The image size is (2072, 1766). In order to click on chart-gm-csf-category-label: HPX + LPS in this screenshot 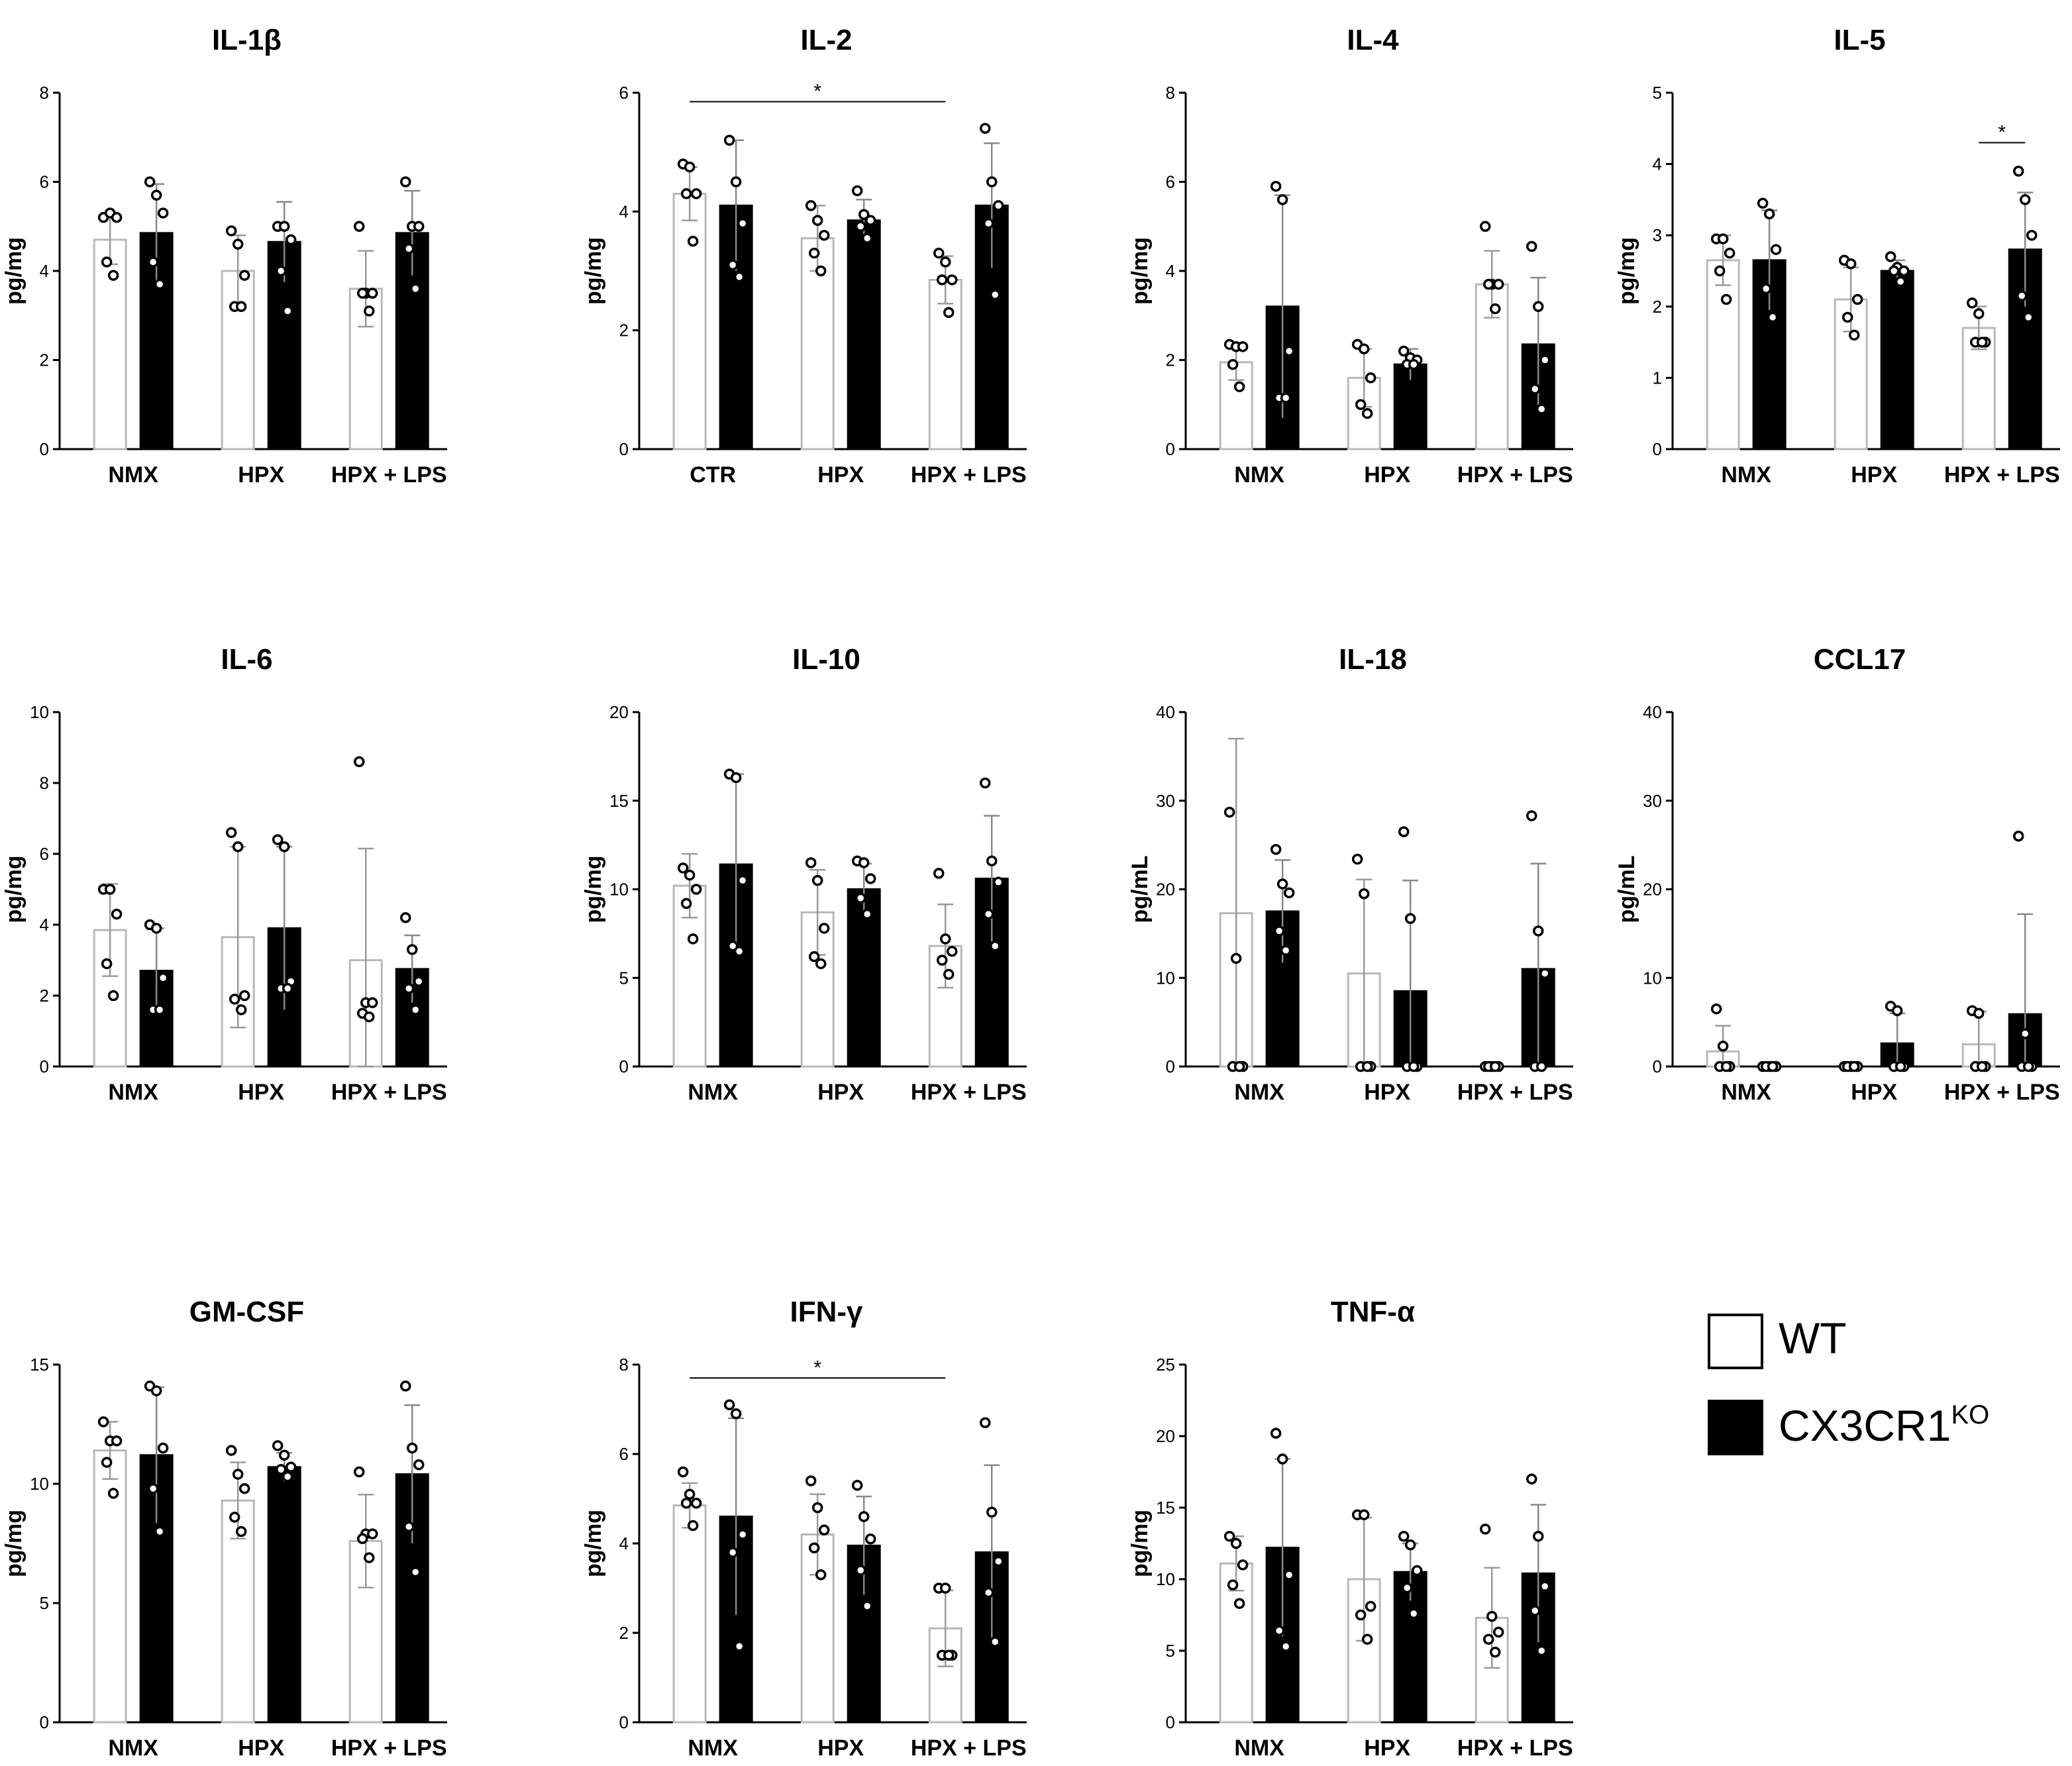, I will do `click(389, 1748)`.